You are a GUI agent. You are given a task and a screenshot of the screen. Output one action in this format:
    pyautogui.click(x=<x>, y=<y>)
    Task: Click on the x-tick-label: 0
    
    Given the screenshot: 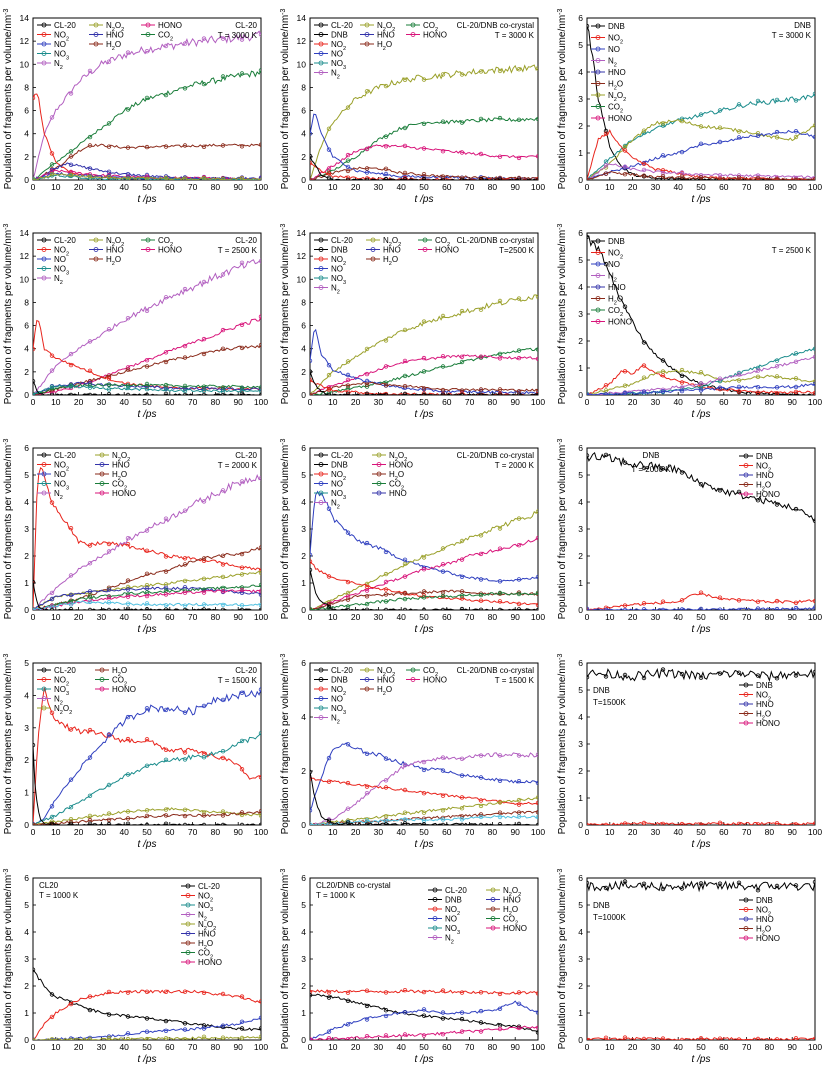 What is the action you would take?
    pyautogui.click(x=310, y=187)
    